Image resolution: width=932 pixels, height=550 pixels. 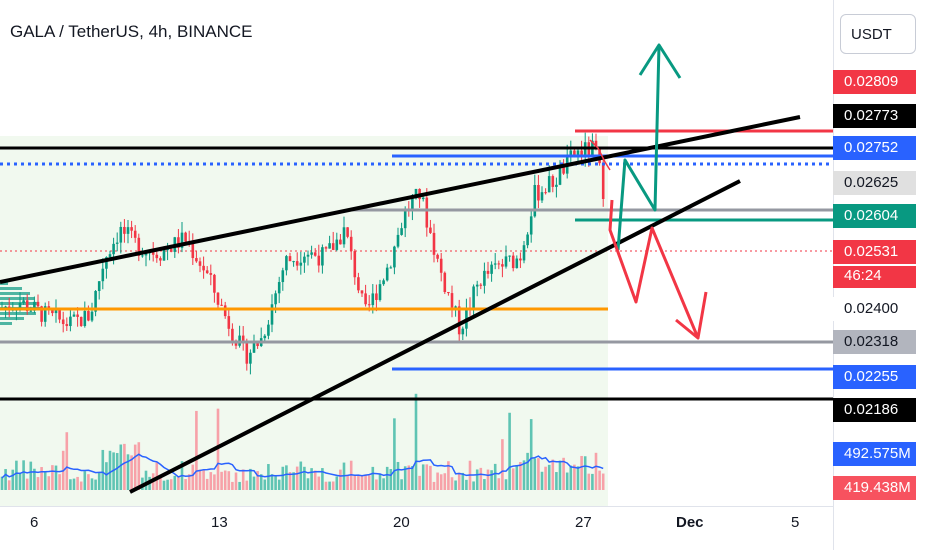 What do you see at coordinates (874, 183) in the screenshot?
I see `price-label: 0.02625` at bounding box center [874, 183].